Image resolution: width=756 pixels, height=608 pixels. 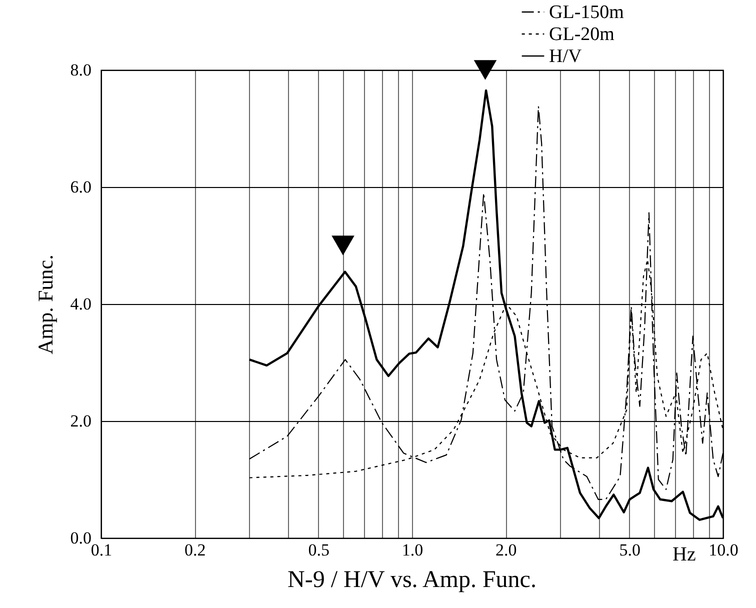 What do you see at coordinates (582, 34) in the screenshot?
I see `legend-label: GL-20m` at bounding box center [582, 34].